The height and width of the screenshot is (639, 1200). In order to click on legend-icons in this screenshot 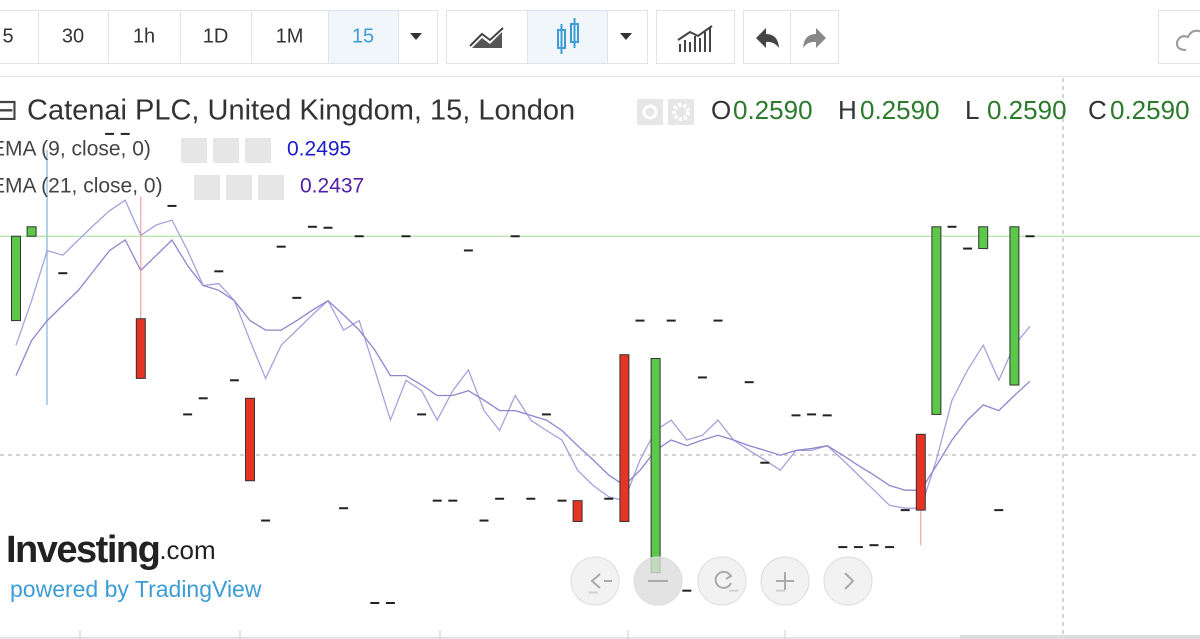, I will do `click(665, 112)`.